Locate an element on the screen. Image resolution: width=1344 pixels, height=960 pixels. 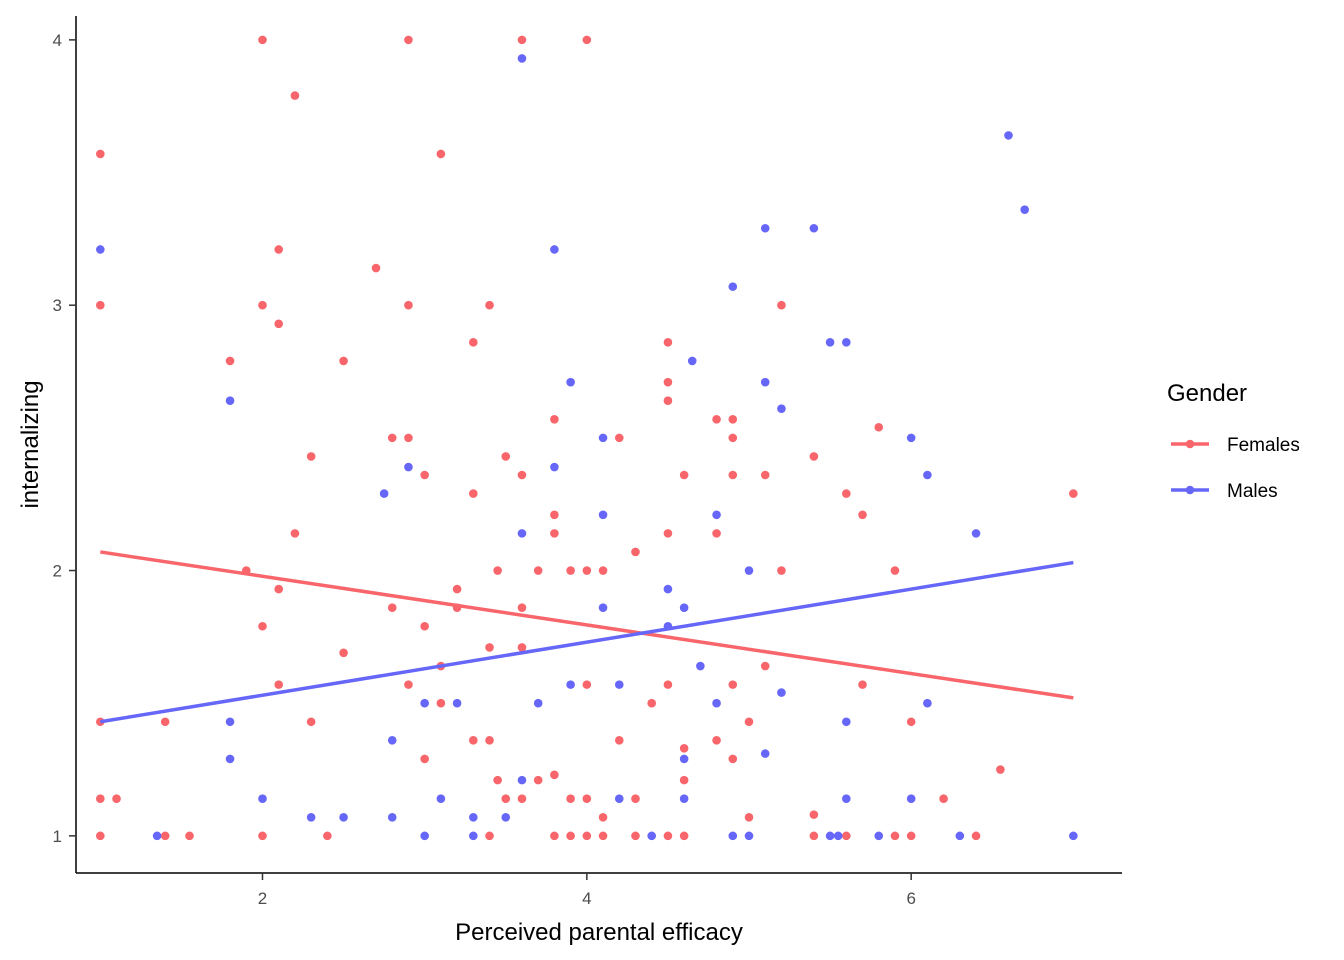
y-axis-title: internalizing is located at coordinates (30, 444).